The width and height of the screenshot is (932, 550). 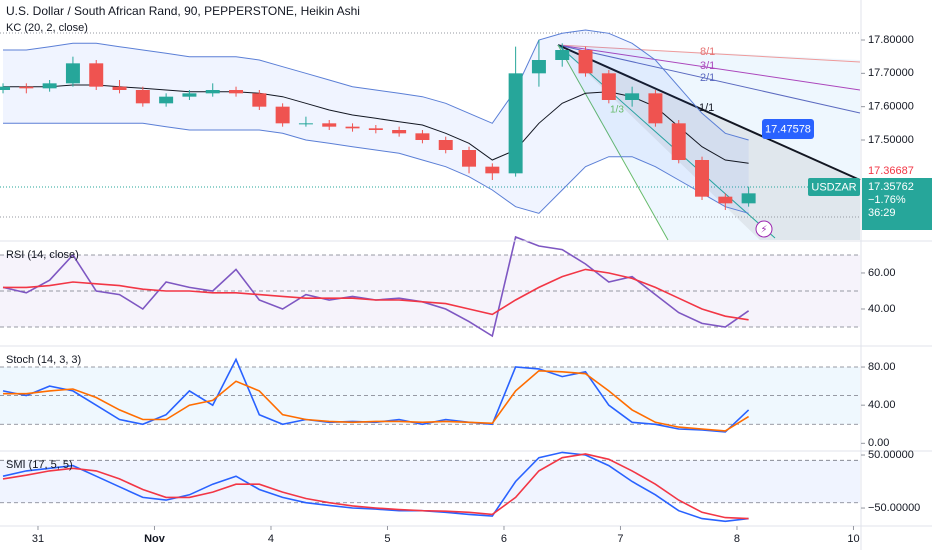 What do you see at coordinates (43, 360) in the screenshot?
I see `indicator-label: Stoch (14, 3, 3)` at bounding box center [43, 360].